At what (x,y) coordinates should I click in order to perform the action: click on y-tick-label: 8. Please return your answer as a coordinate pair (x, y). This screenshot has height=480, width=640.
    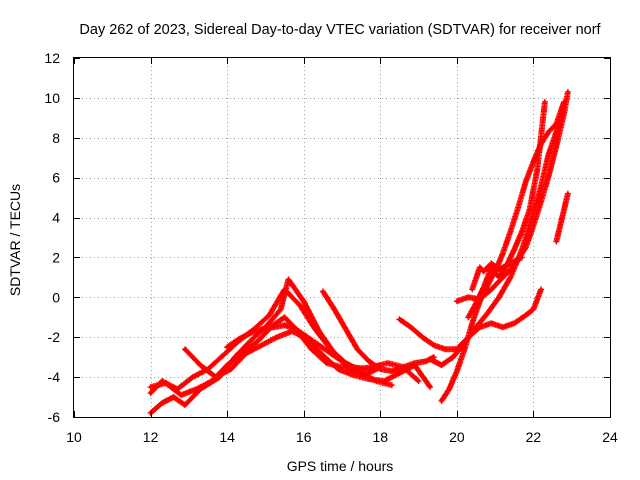
    Looking at the image, I should click on (56, 138).